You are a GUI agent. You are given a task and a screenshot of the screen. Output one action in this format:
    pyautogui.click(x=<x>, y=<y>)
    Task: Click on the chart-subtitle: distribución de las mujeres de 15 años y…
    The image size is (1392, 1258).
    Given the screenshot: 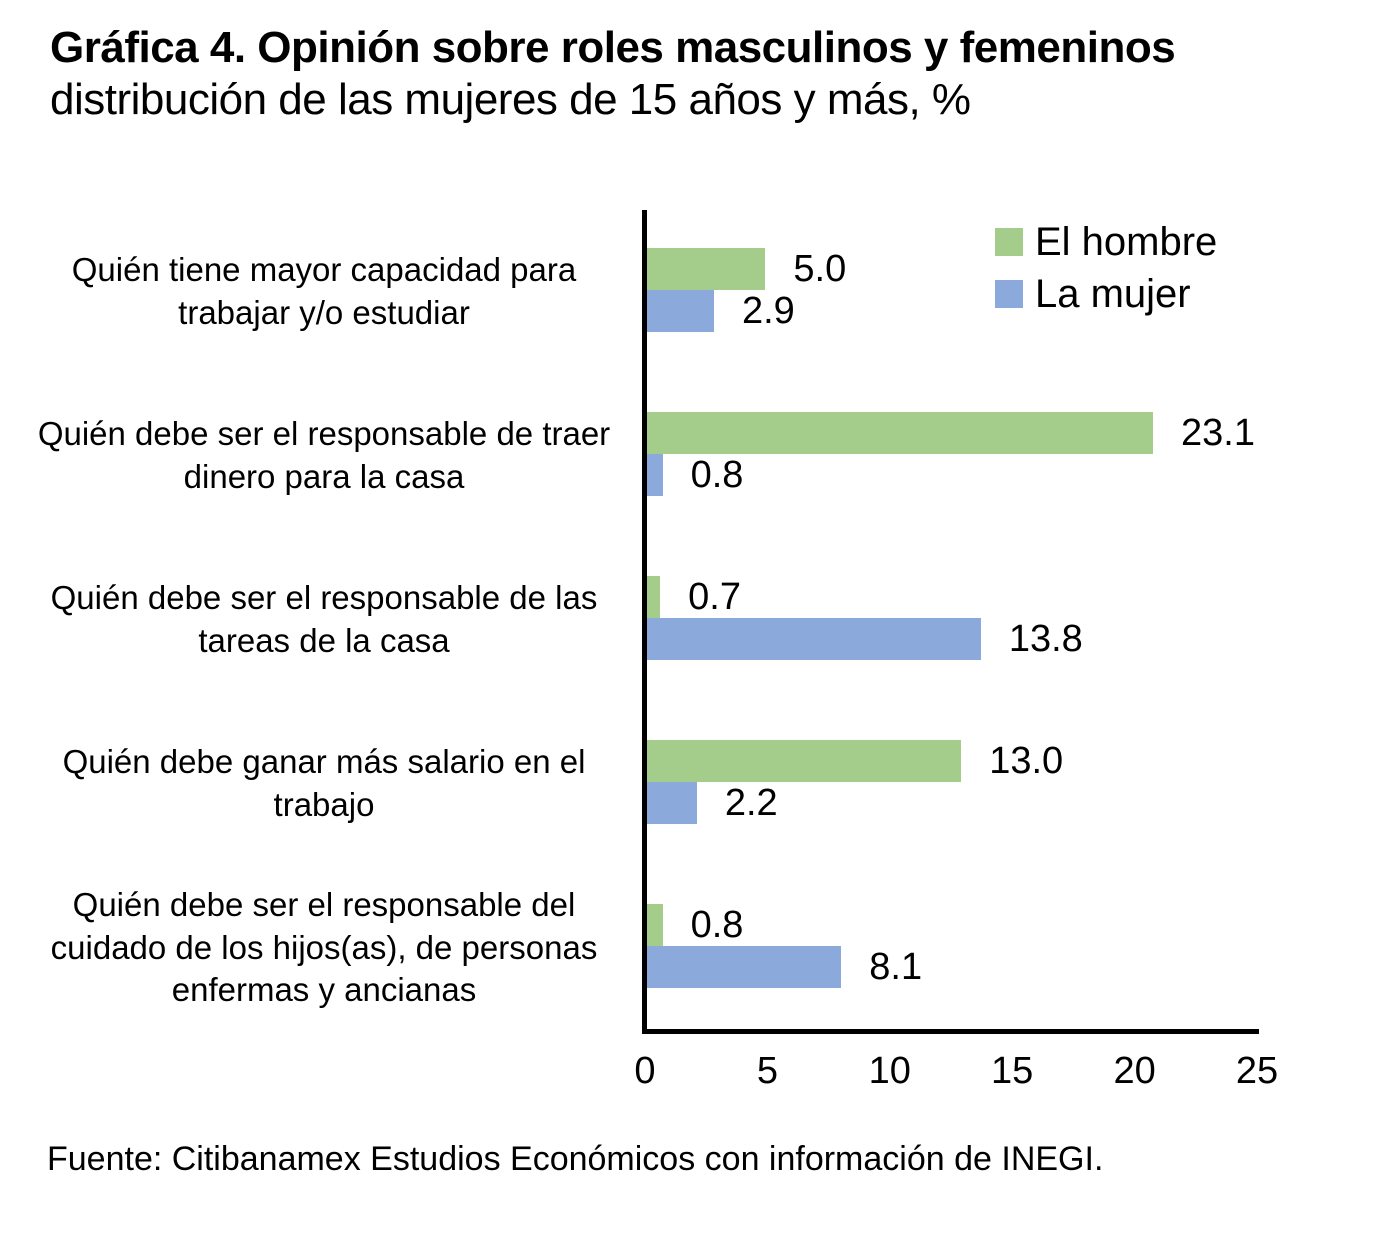 What is the action you would take?
    pyautogui.click(x=510, y=99)
    